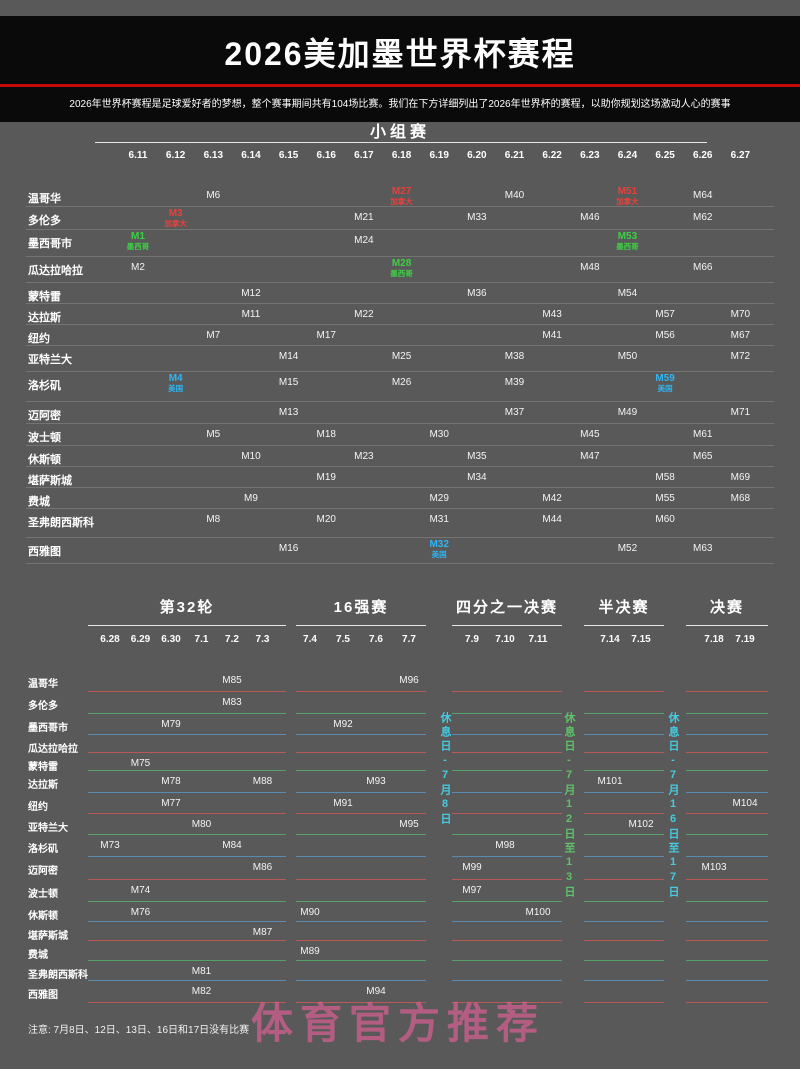 This screenshot has width=800, height=1069. Describe the element at coordinates (343, 724) in the screenshot. I see `match-M92: M92` at that location.